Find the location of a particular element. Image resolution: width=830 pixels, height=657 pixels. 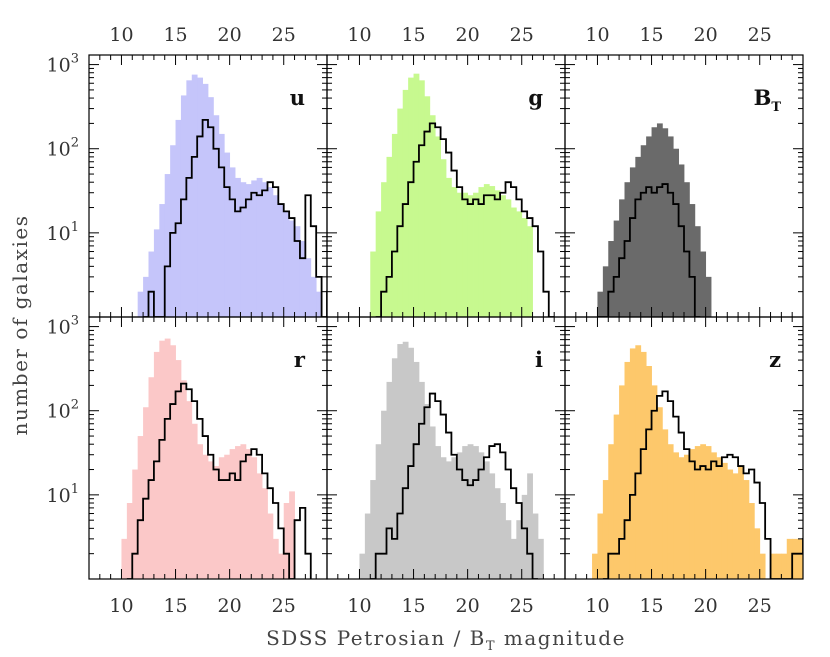

panel-0-outline-histogram is located at coordinates (235, 218).